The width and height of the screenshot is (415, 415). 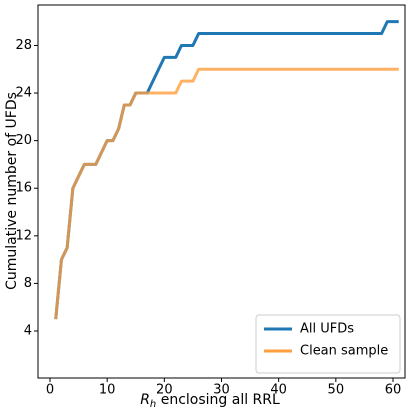 What do you see at coordinates (12, 191) in the screenshot?
I see `y-axis-label: Cumulative number of UFDs` at bounding box center [12, 191].